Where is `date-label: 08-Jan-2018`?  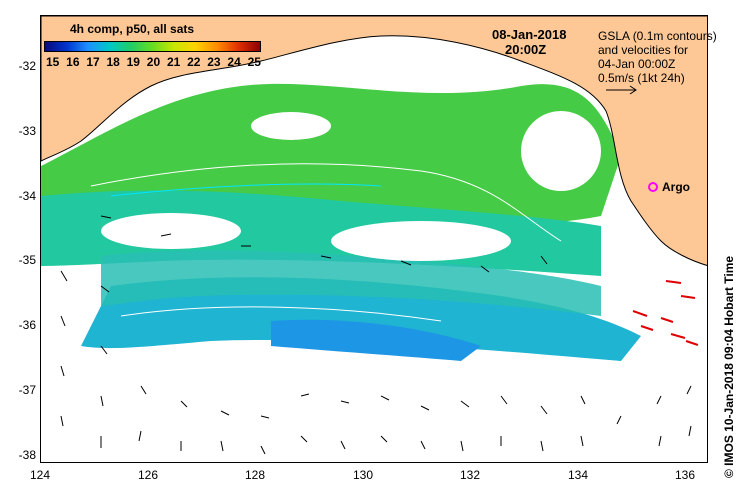 date-label: 08-Jan-2018 is located at coordinates (529, 34).